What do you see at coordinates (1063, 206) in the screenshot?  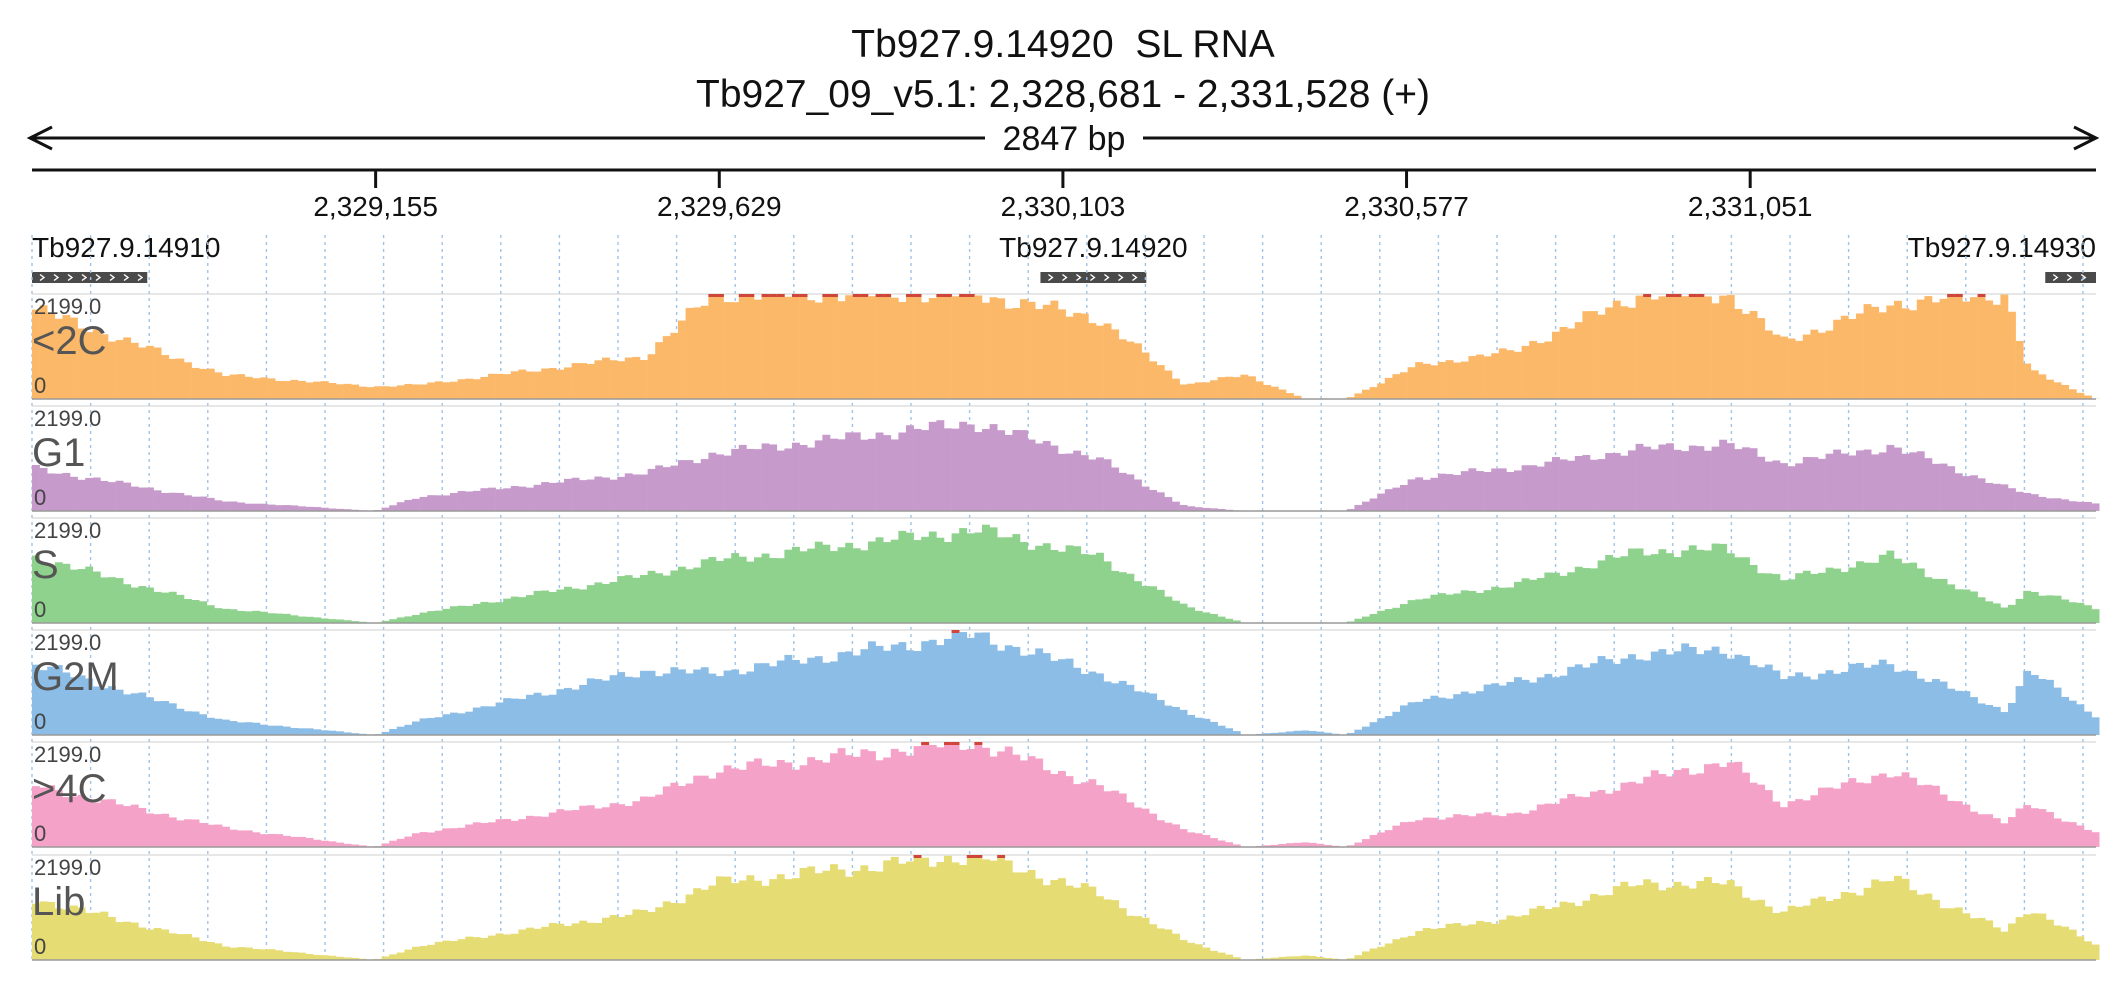 I see `axis-tick-label: 2,330,103` at bounding box center [1063, 206].